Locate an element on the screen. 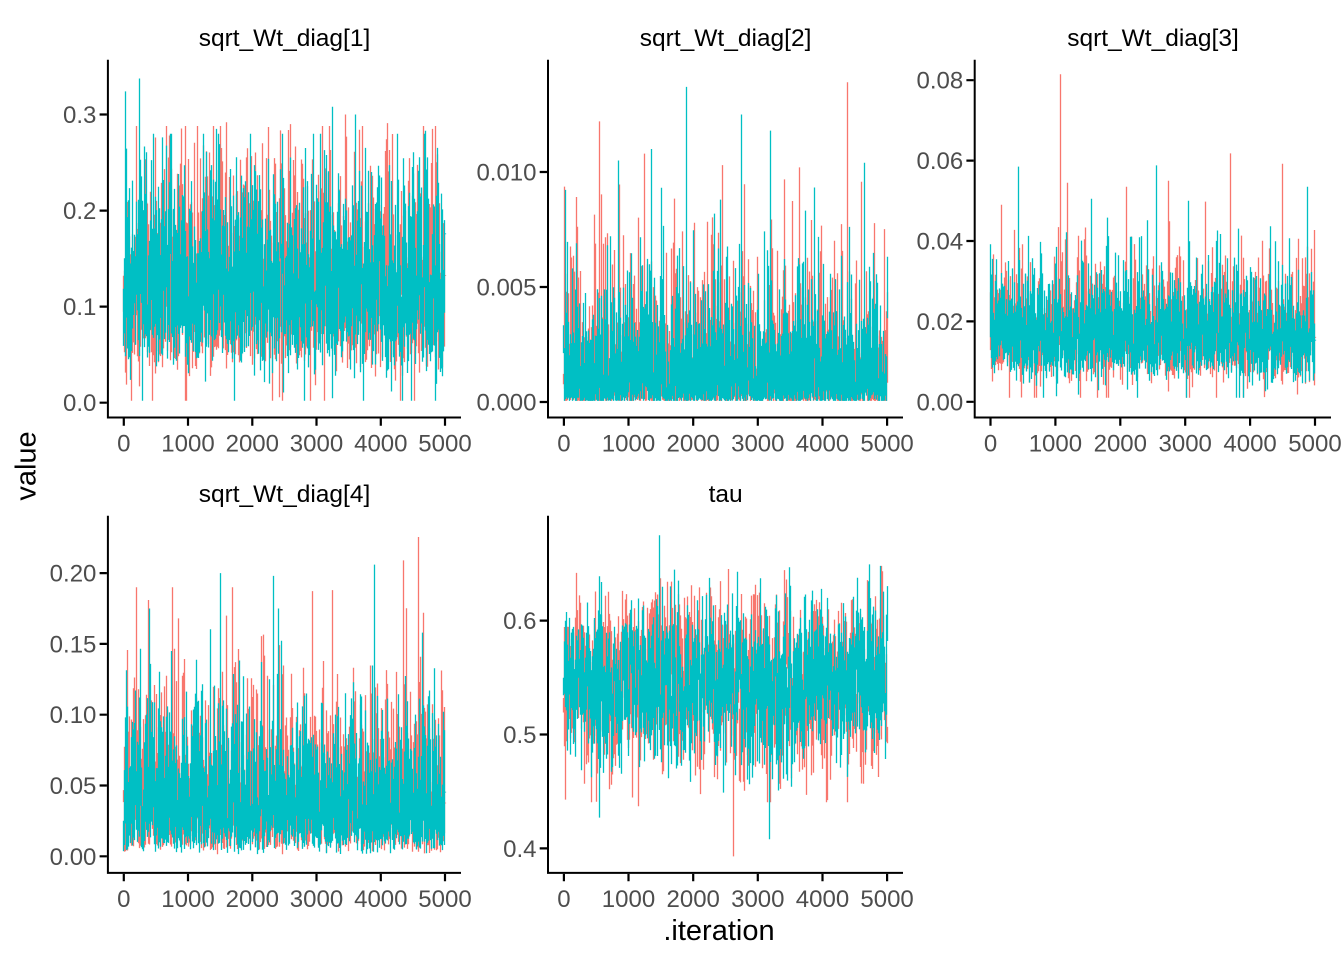 This screenshot has height=965, width=1344. svg-text: 0.000 is located at coordinates (506, 403).